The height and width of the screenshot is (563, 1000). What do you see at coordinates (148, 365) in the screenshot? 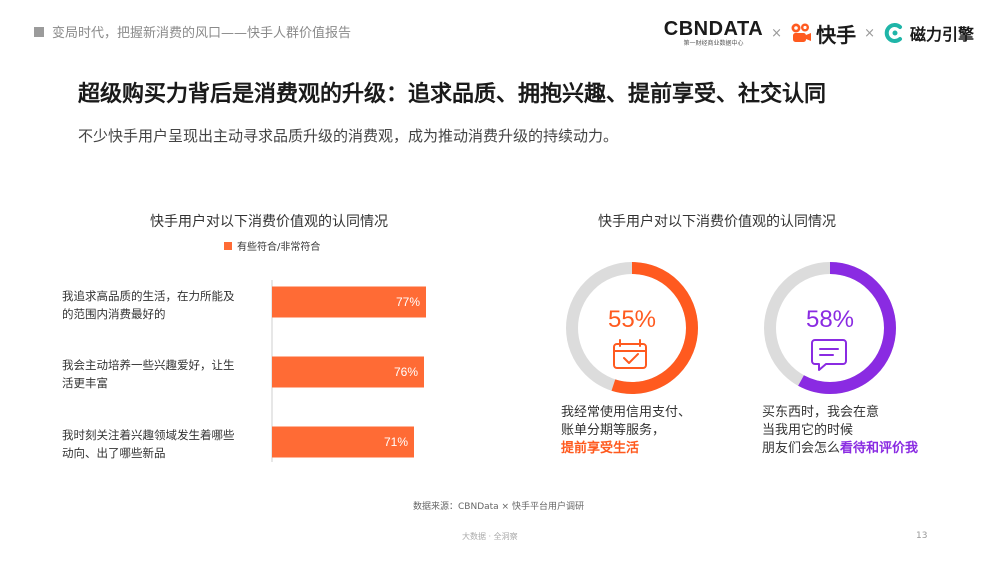
I see `bar-category-line: 我会主动培养一些兴趣爱好，让生` at bounding box center [148, 365].